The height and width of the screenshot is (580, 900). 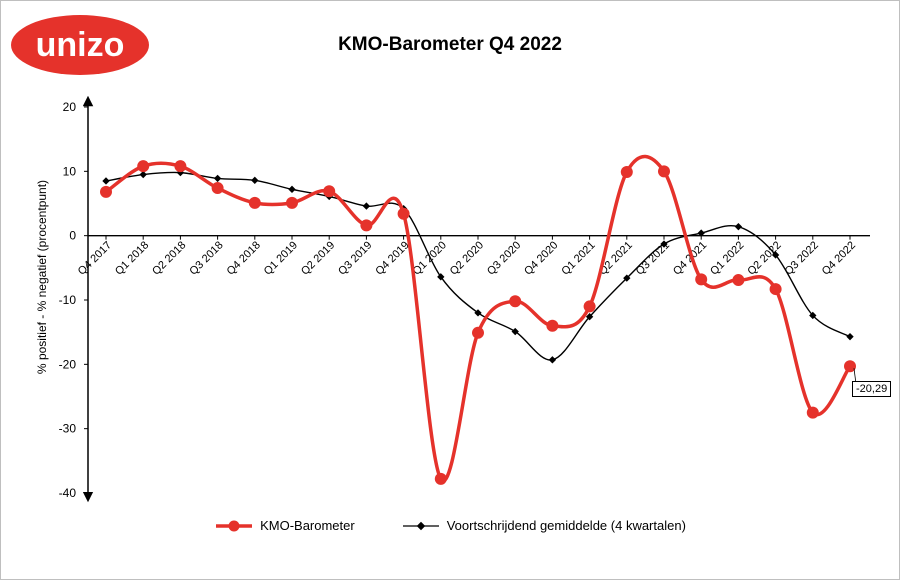 I want to click on x-tick-label: Q4 2022, so click(x=839, y=258).